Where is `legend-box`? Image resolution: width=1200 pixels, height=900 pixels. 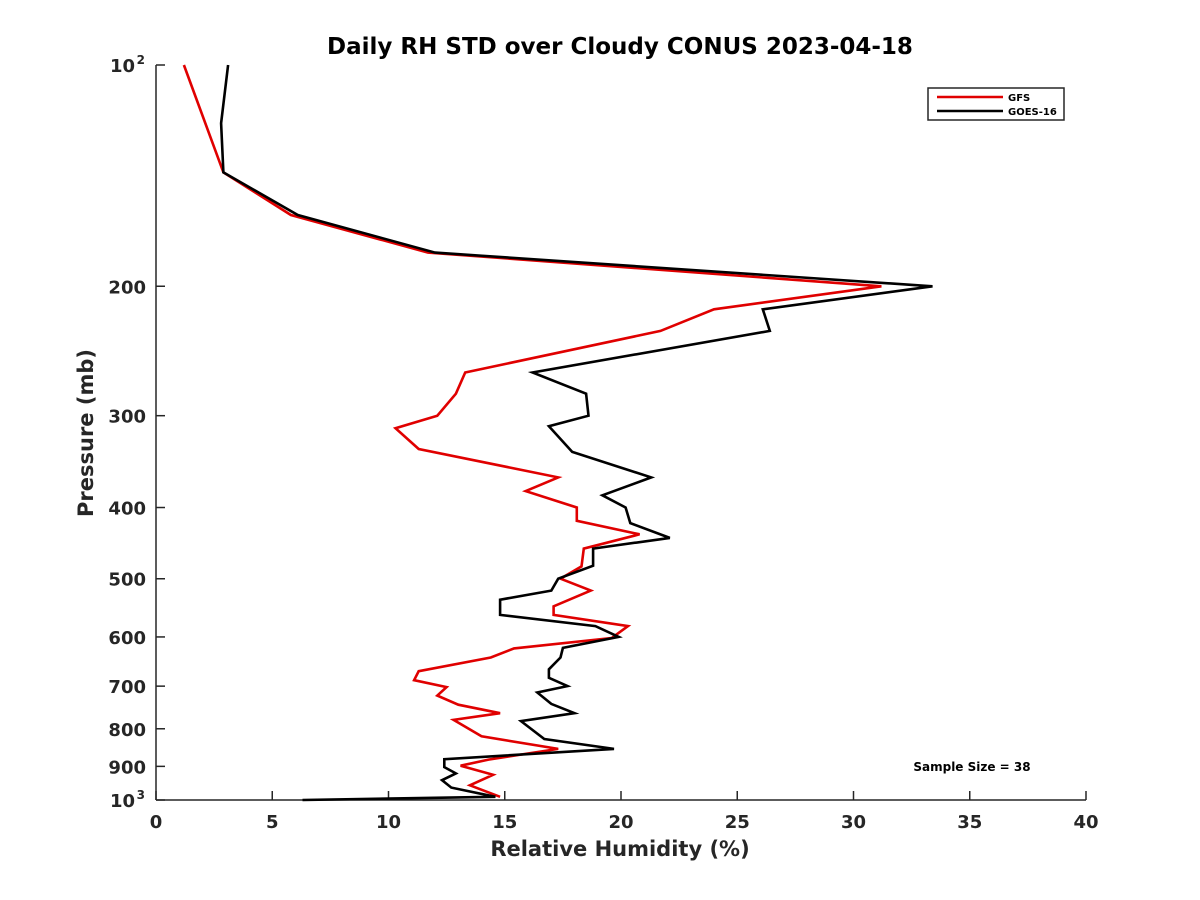
legend-box is located at coordinates (996, 104).